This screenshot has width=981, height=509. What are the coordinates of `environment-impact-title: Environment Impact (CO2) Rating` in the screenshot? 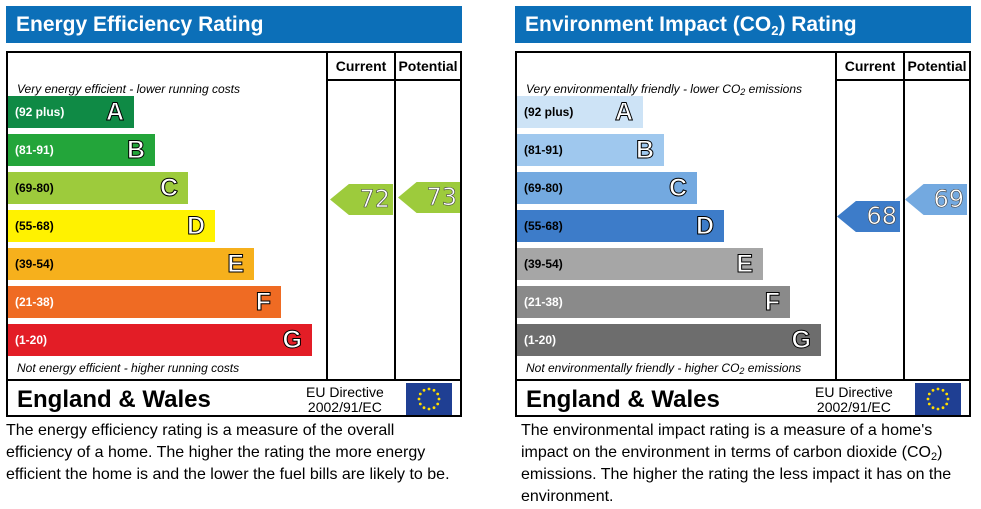 It's located at (743, 24).